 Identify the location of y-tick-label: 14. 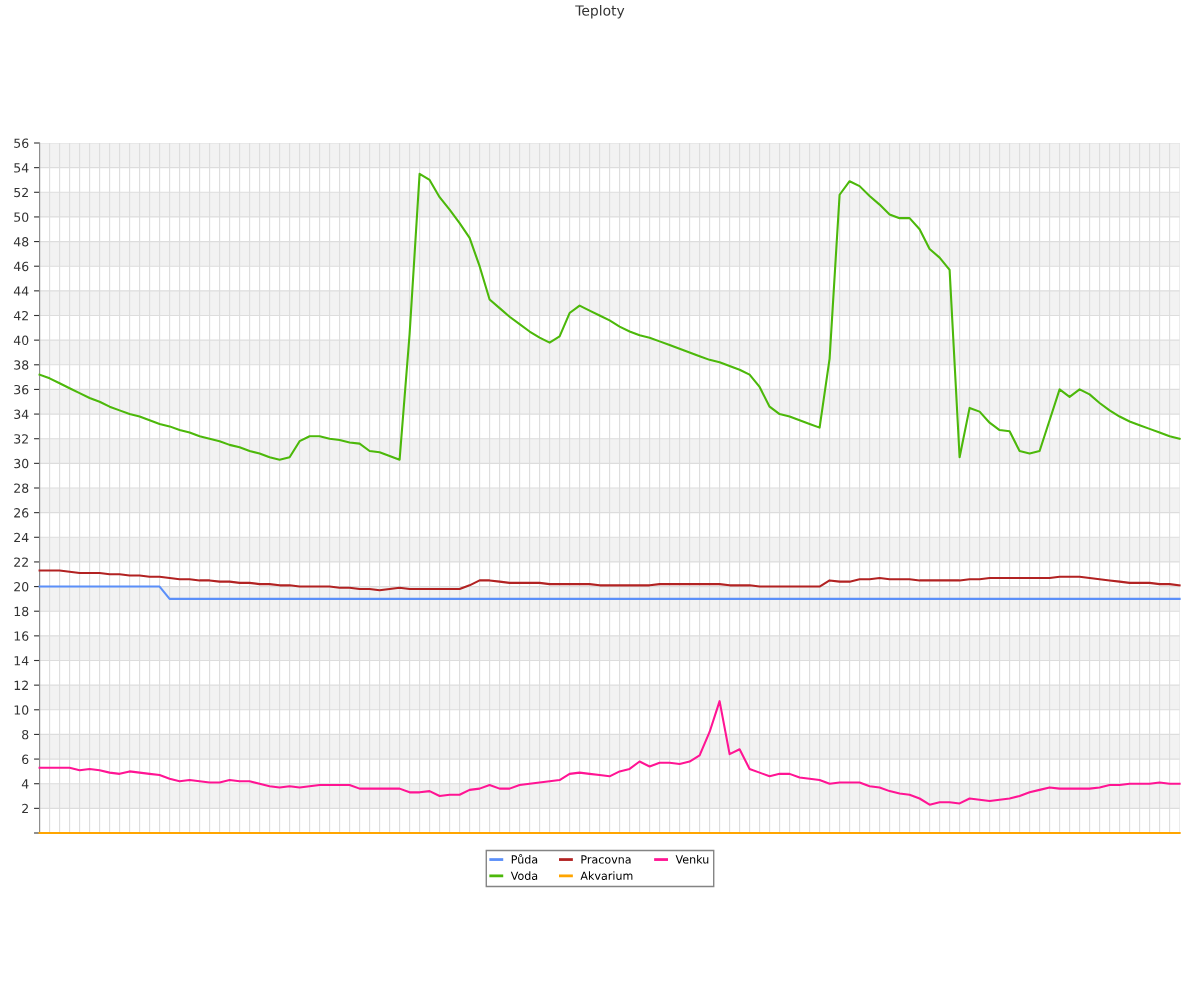
(21, 661).